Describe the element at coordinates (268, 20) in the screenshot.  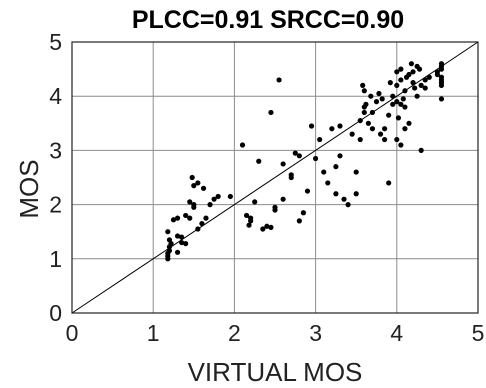
I see `chart-title: PLCC=0.91 SRCC=0.90` at that location.